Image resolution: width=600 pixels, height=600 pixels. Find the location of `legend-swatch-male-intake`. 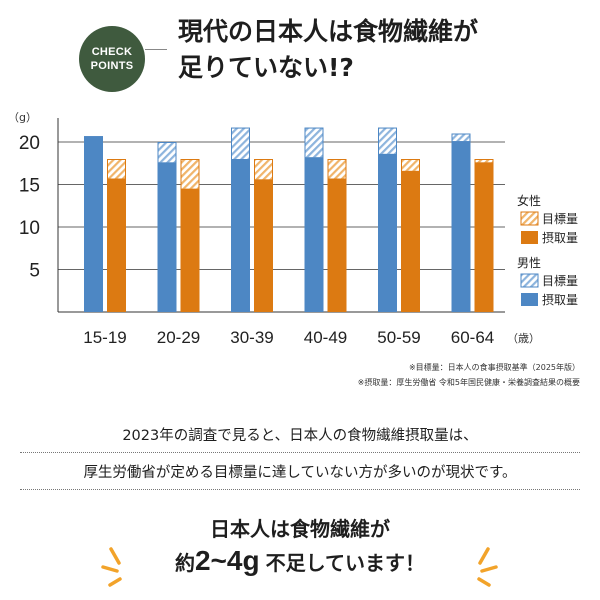

legend-swatch-male-intake is located at coordinates (529, 299).